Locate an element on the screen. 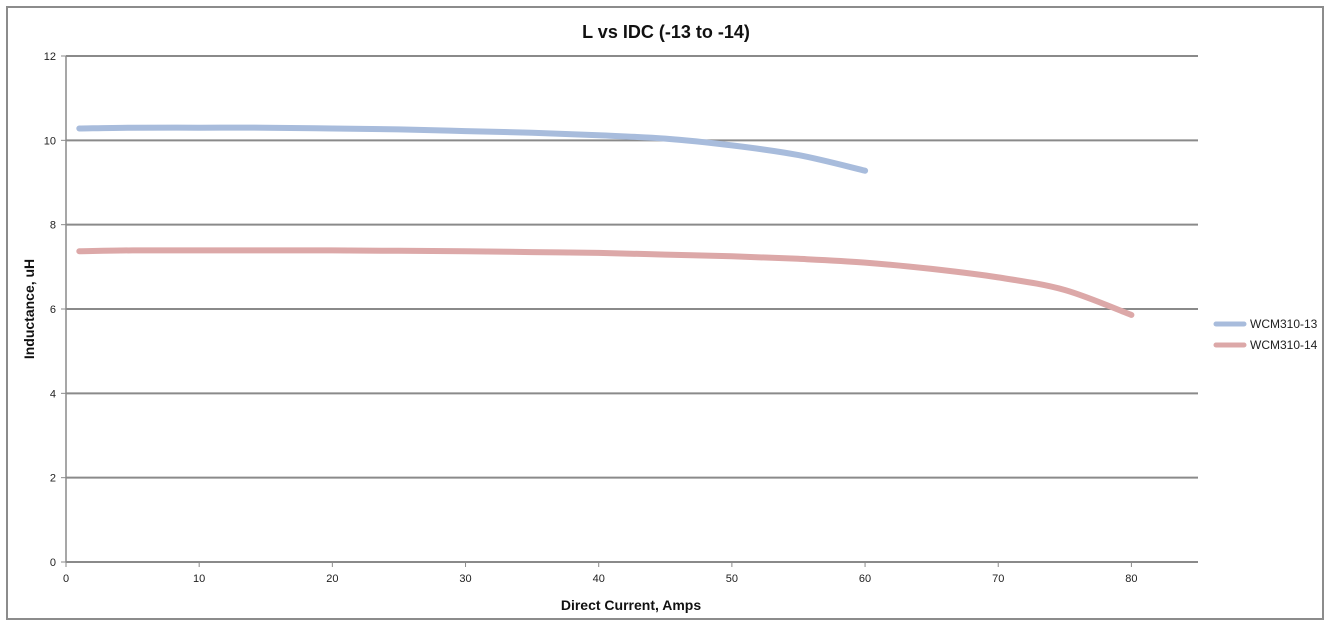 The height and width of the screenshot is (627, 1332). x-tick-label-3: 30 is located at coordinates (465, 579).